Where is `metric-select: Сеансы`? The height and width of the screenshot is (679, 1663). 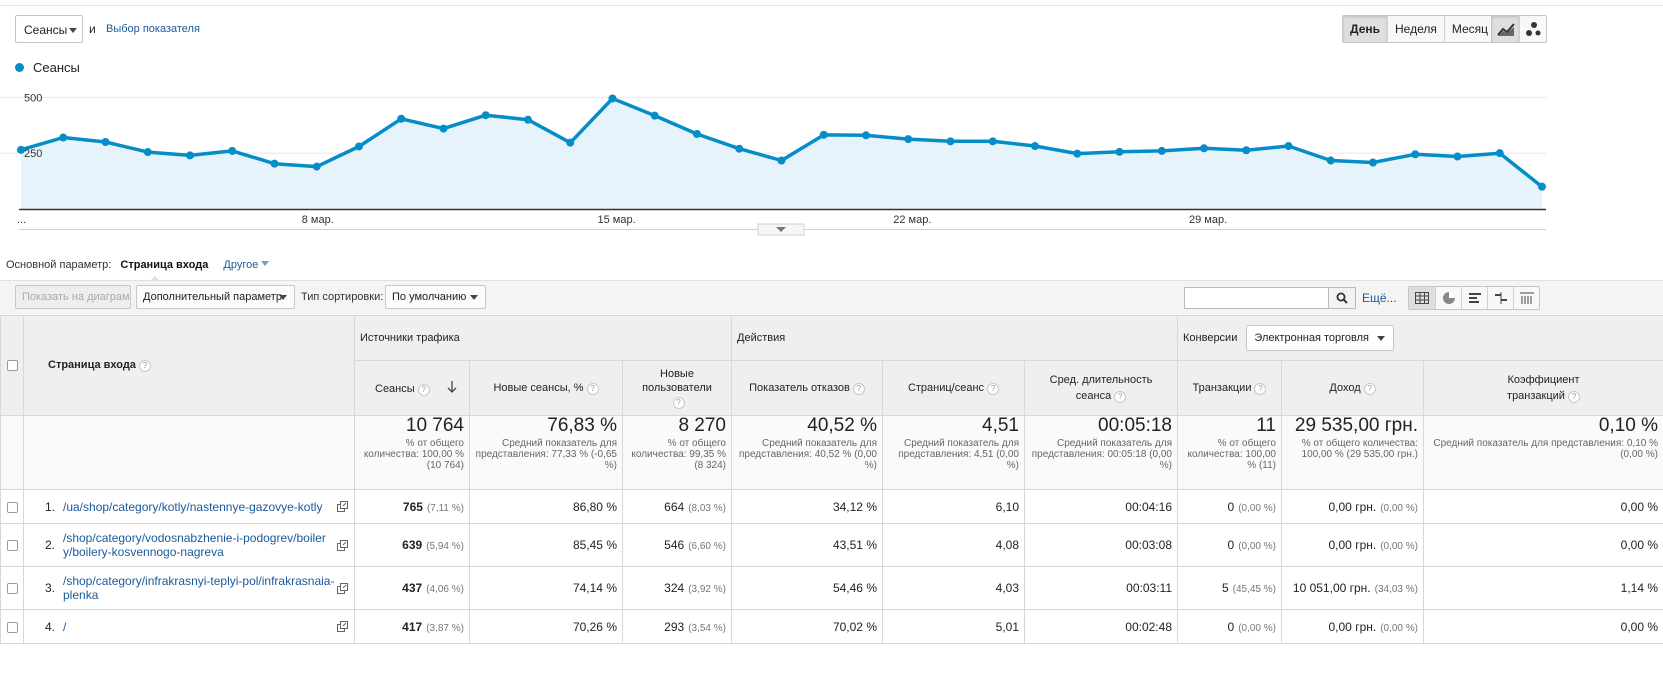
metric-select: Сеансы is located at coordinates (49, 29).